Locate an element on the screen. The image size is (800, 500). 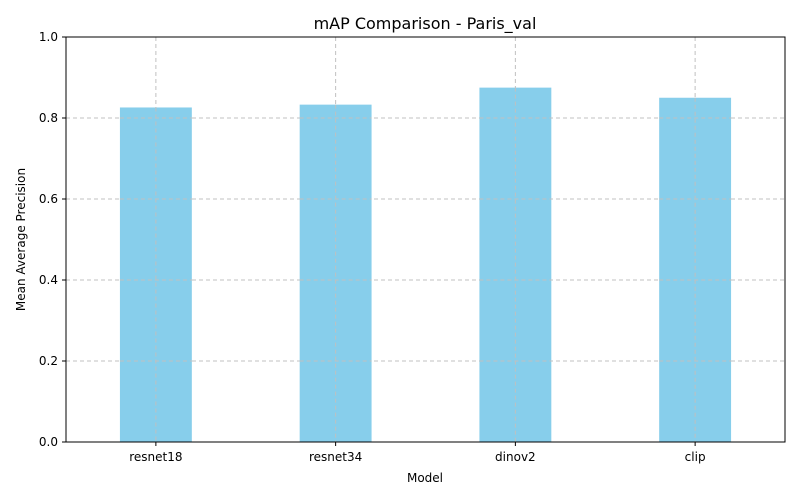
x-axis-label: Model is located at coordinates (425, 478).